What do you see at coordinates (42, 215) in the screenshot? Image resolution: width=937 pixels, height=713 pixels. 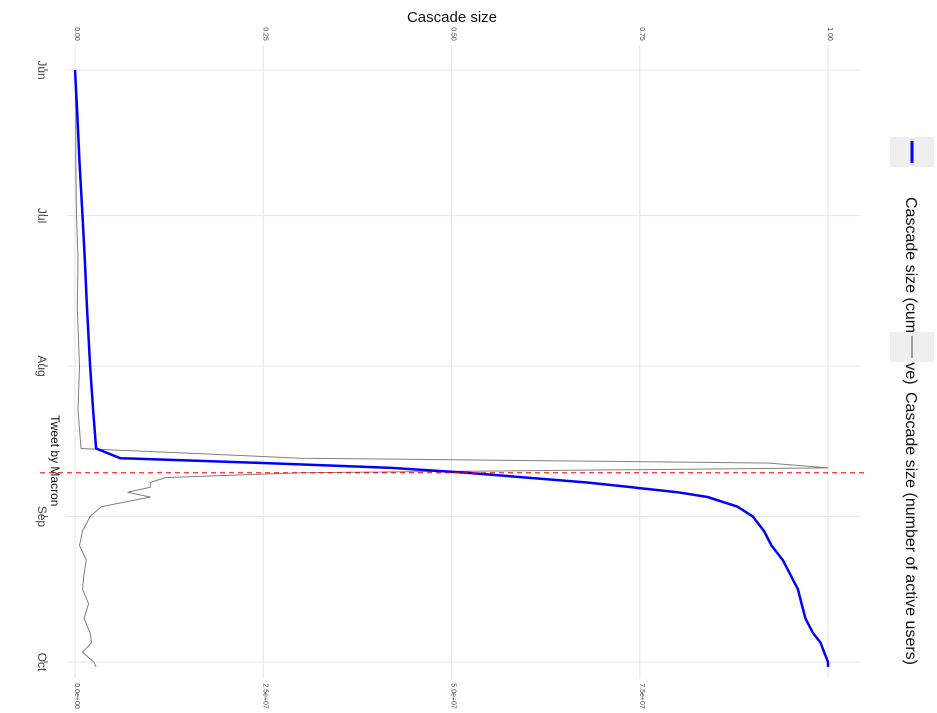 I see `date-tick-label: Jul` at bounding box center [42, 215].